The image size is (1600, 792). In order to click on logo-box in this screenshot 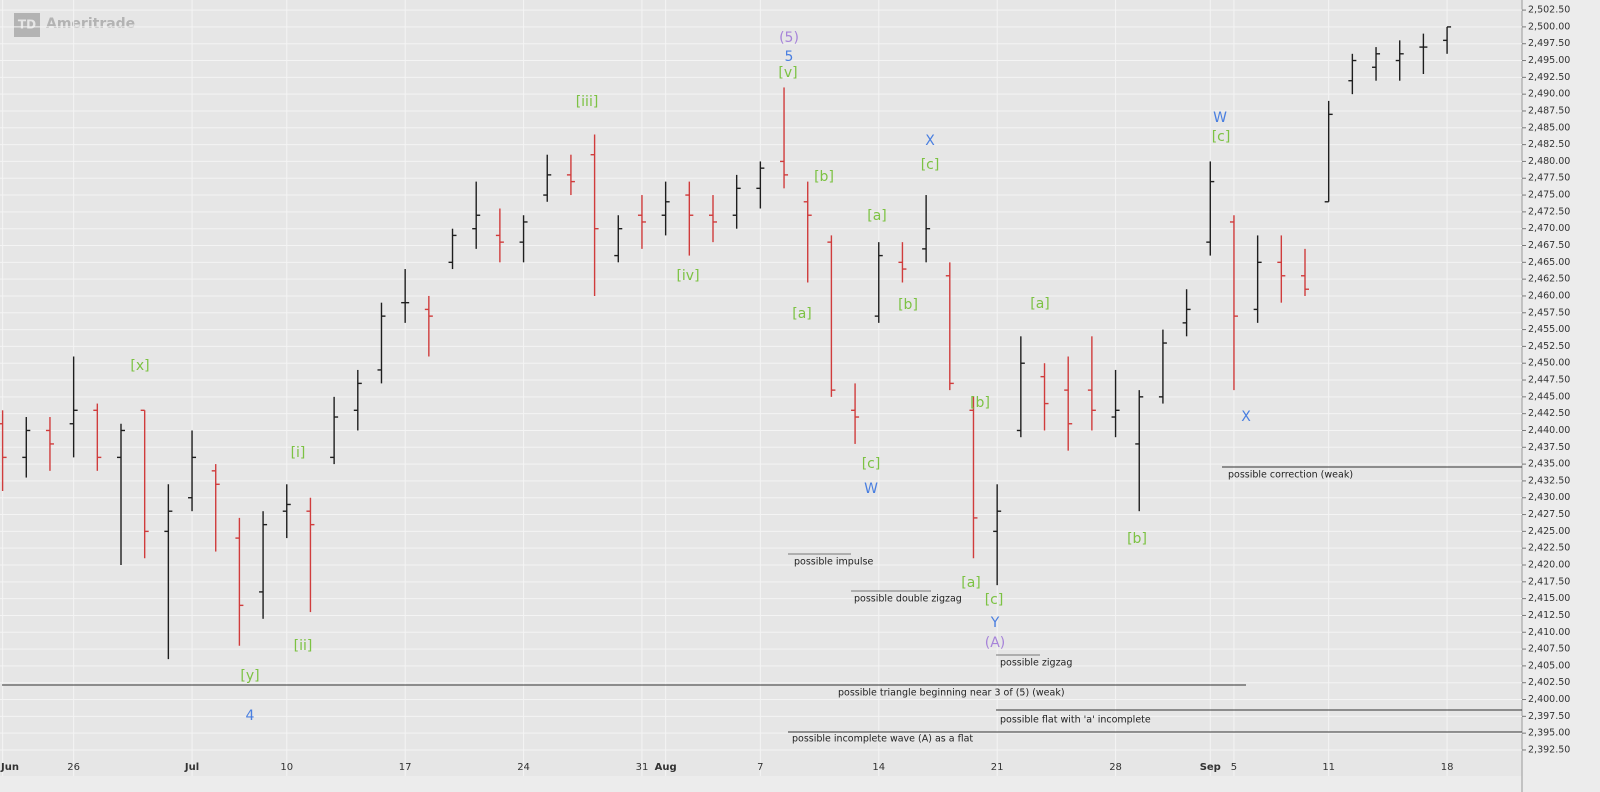, I will do `click(27, 25)`.